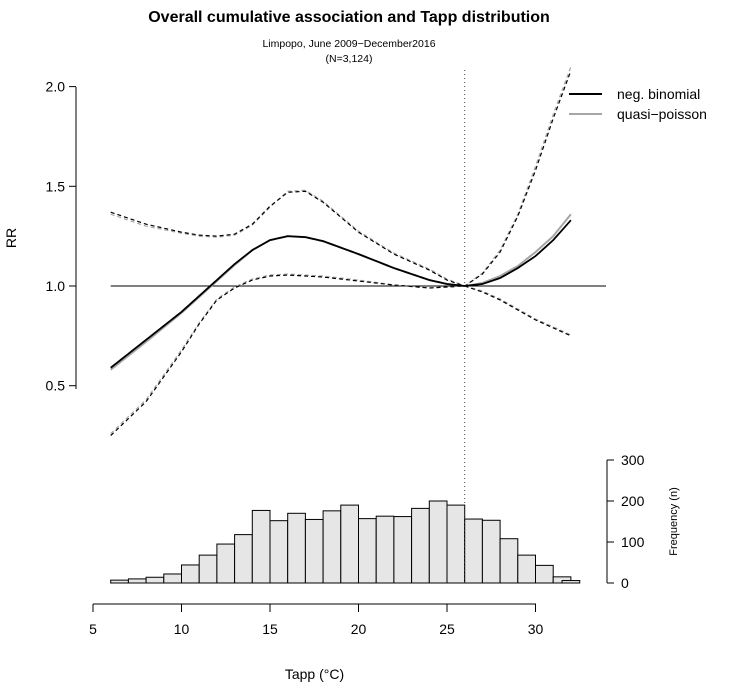  Describe the element at coordinates (638, 104) in the screenshot. I see `legend: neg. binomial quasi−poisson` at that location.